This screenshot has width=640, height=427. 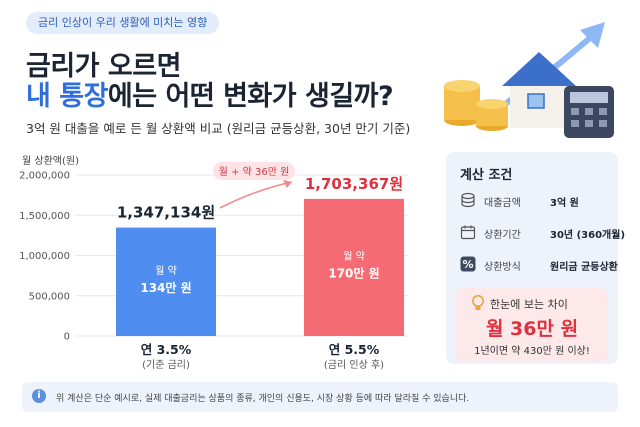 What do you see at coordinates (588, 235) in the screenshot?
I see `condition-value: 30년 (360개월)` at bounding box center [588, 235].